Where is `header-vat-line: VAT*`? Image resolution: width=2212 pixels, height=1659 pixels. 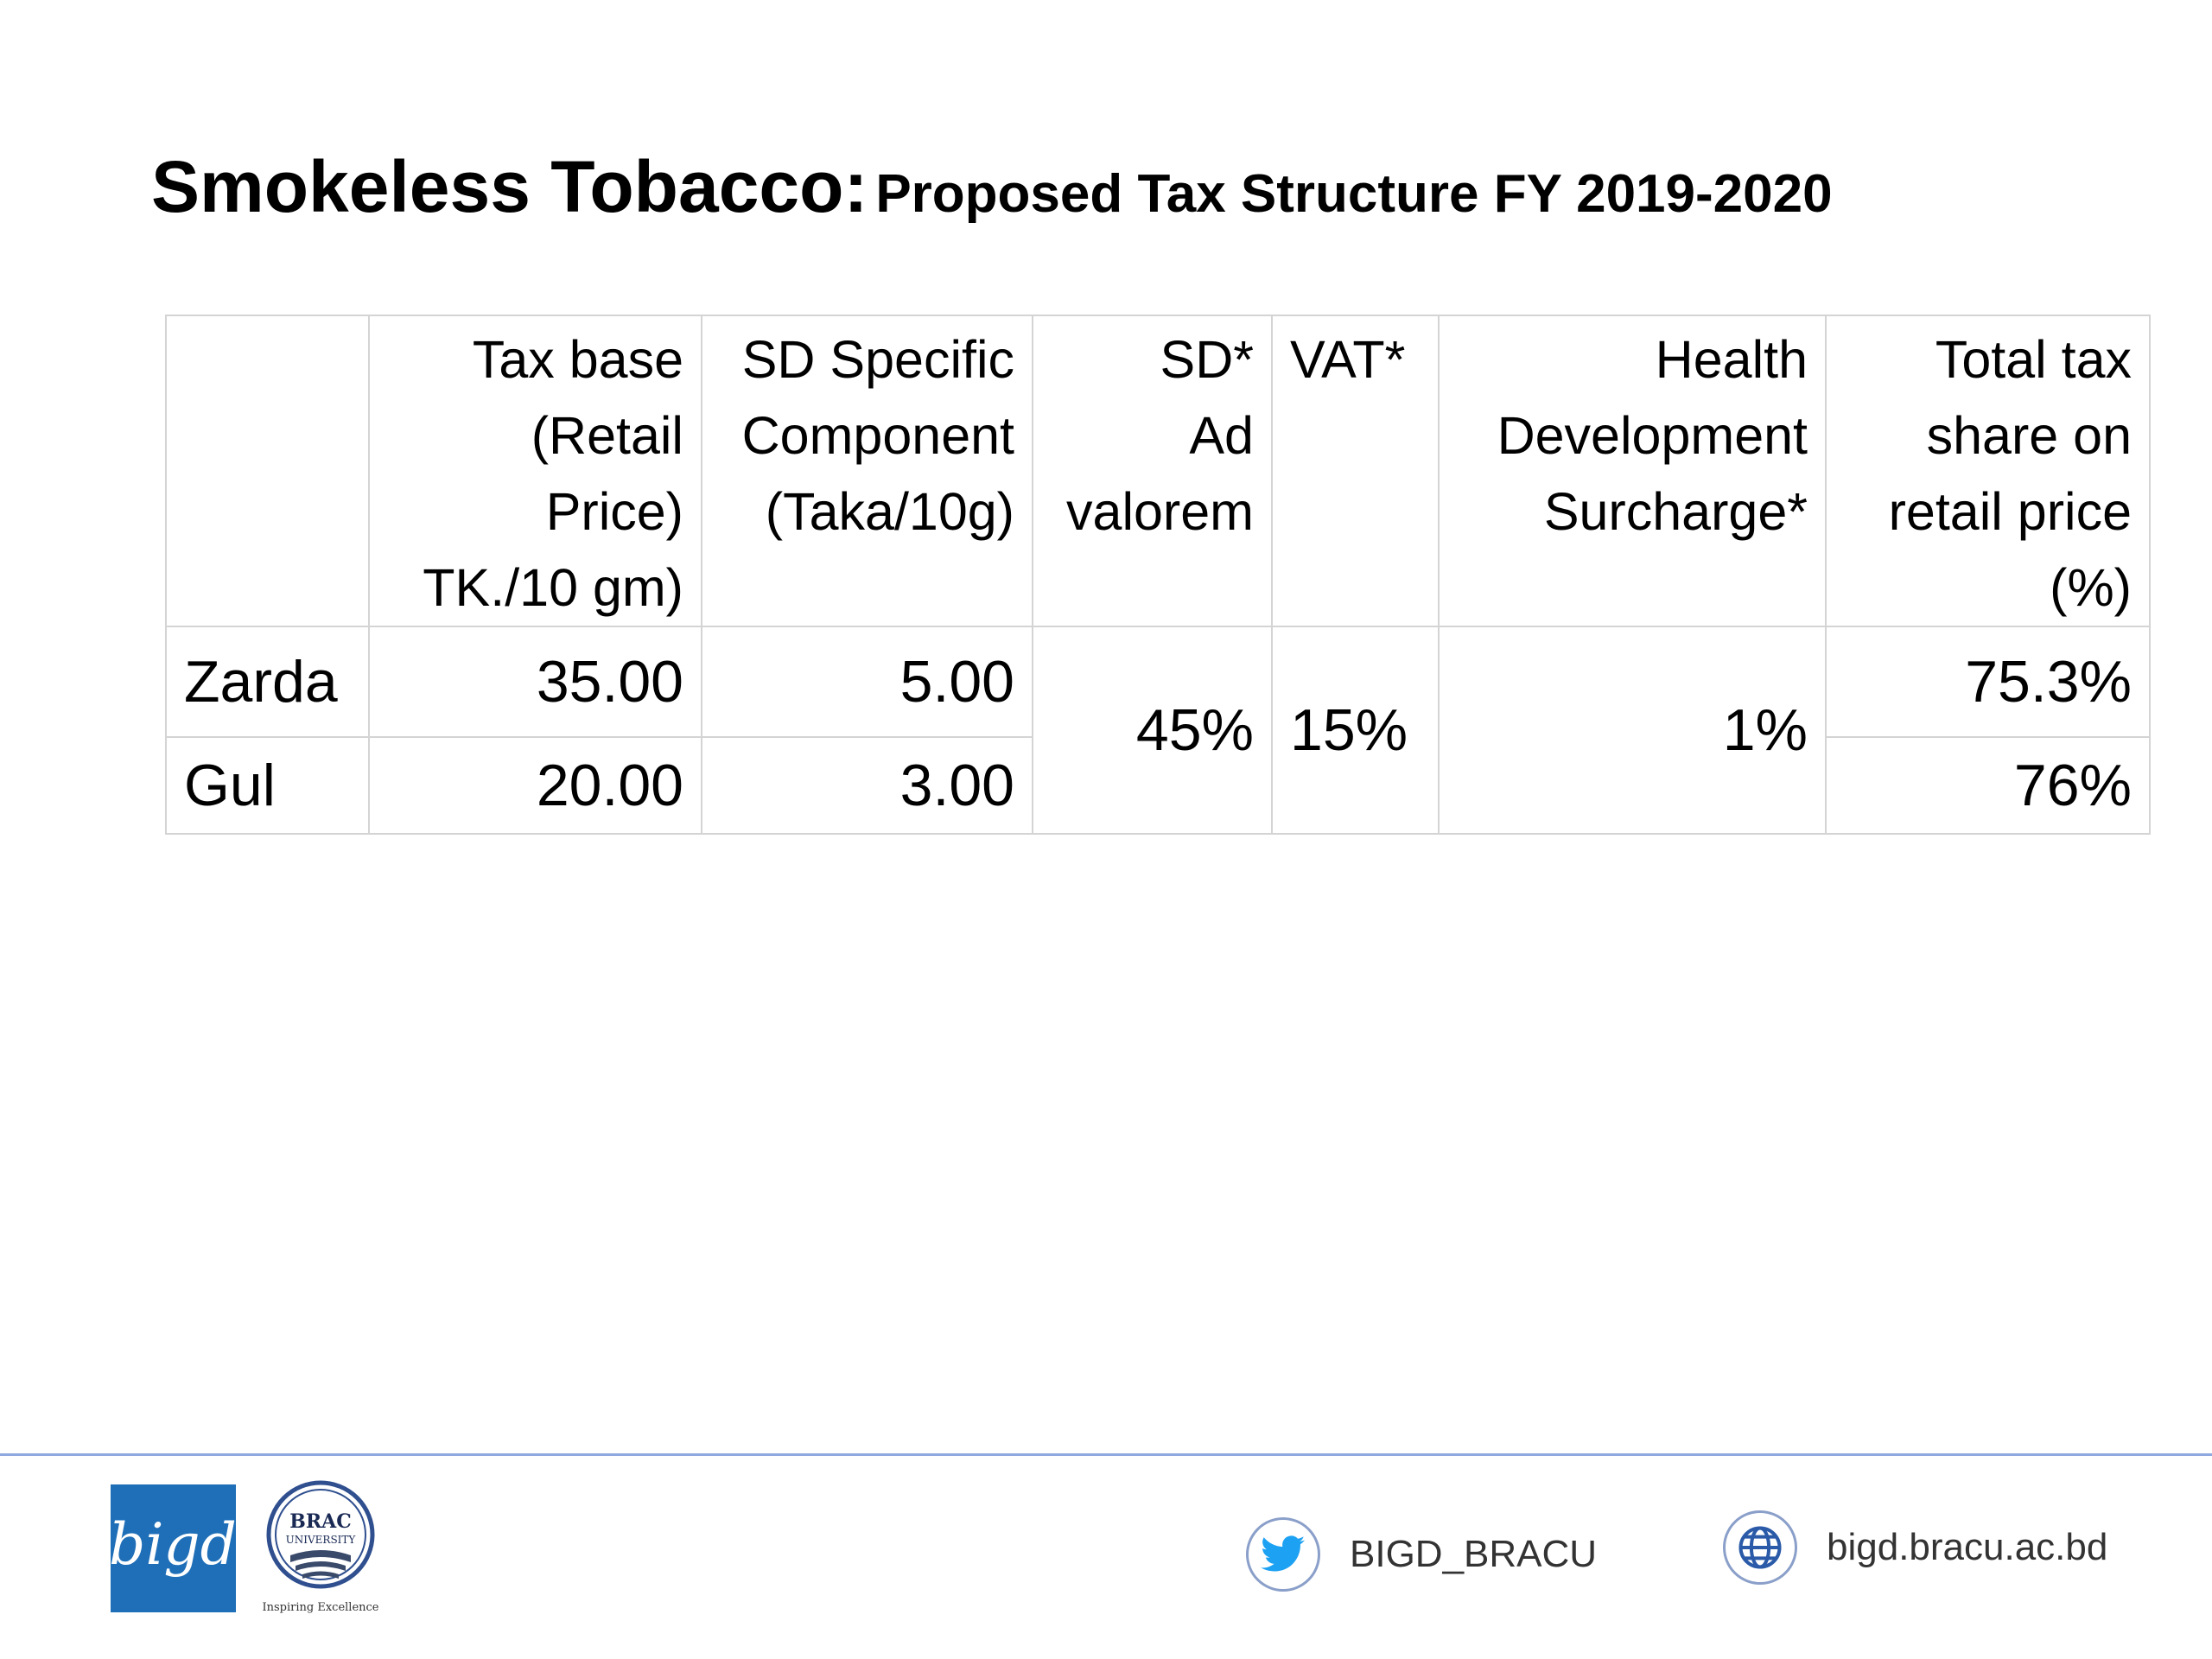
header-vat-line: VAT* is located at coordinates (1348, 359).